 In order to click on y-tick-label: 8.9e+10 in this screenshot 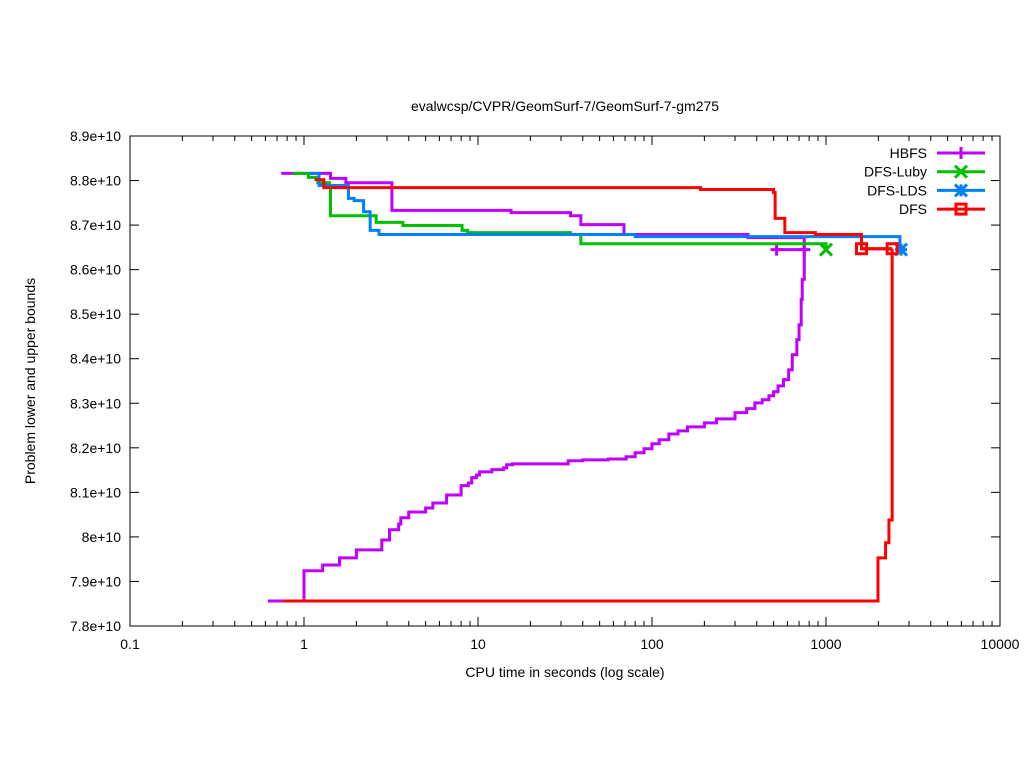, I will do `click(95, 136)`.